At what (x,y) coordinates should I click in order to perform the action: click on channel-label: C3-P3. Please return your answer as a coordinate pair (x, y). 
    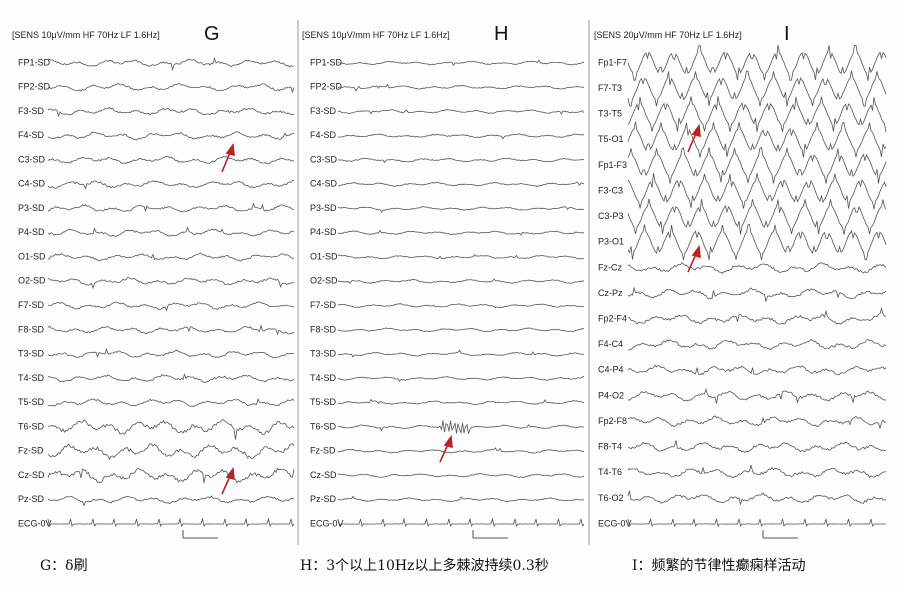
    Looking at the image, I should click on (611, 216).